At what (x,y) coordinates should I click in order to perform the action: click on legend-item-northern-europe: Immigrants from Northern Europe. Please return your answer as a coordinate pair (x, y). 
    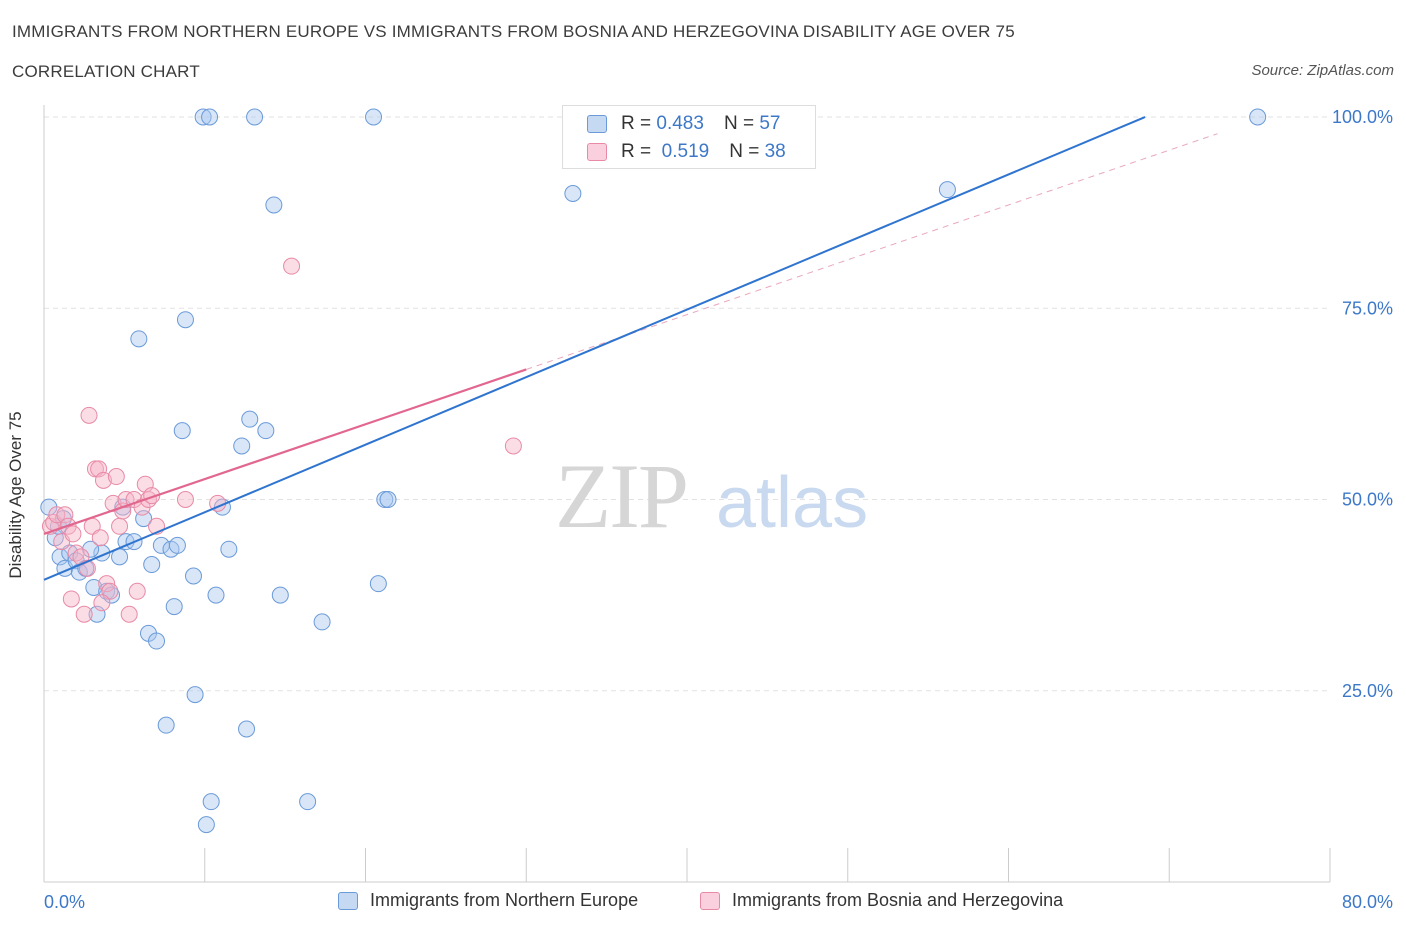
    Looking at the image, I should click on (488, 900).